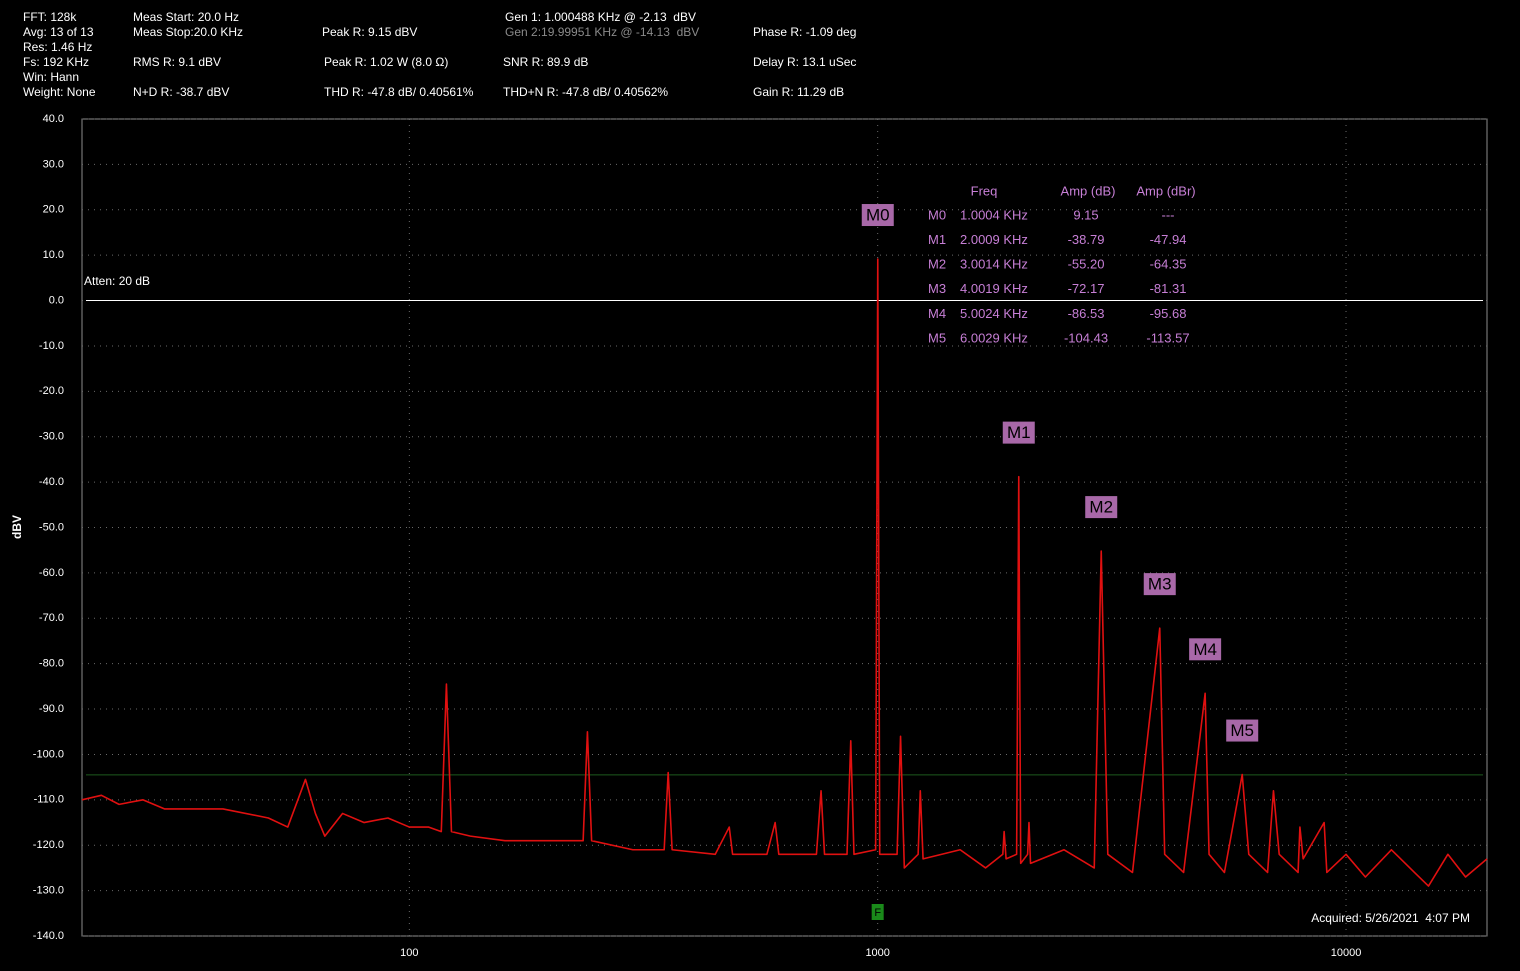  What do you see at coordinates (1086, 239) in the screenshot?
I see `table-cell: -38.79` at bounding box center [1086, 239].